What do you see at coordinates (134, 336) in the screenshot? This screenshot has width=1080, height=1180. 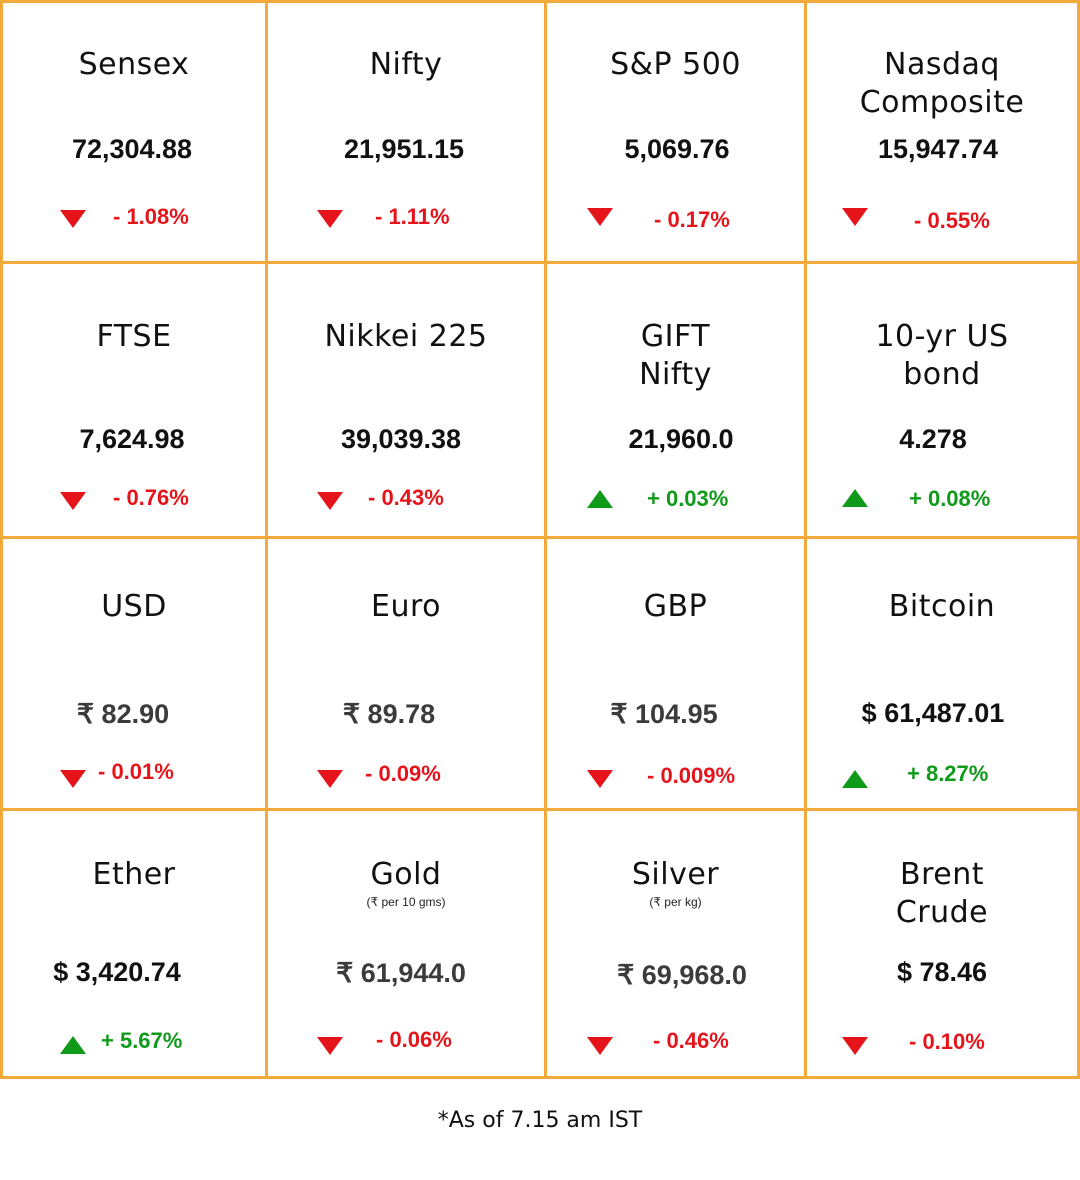 I see `tile-title: FTSE` at bounding box center [134, 336].